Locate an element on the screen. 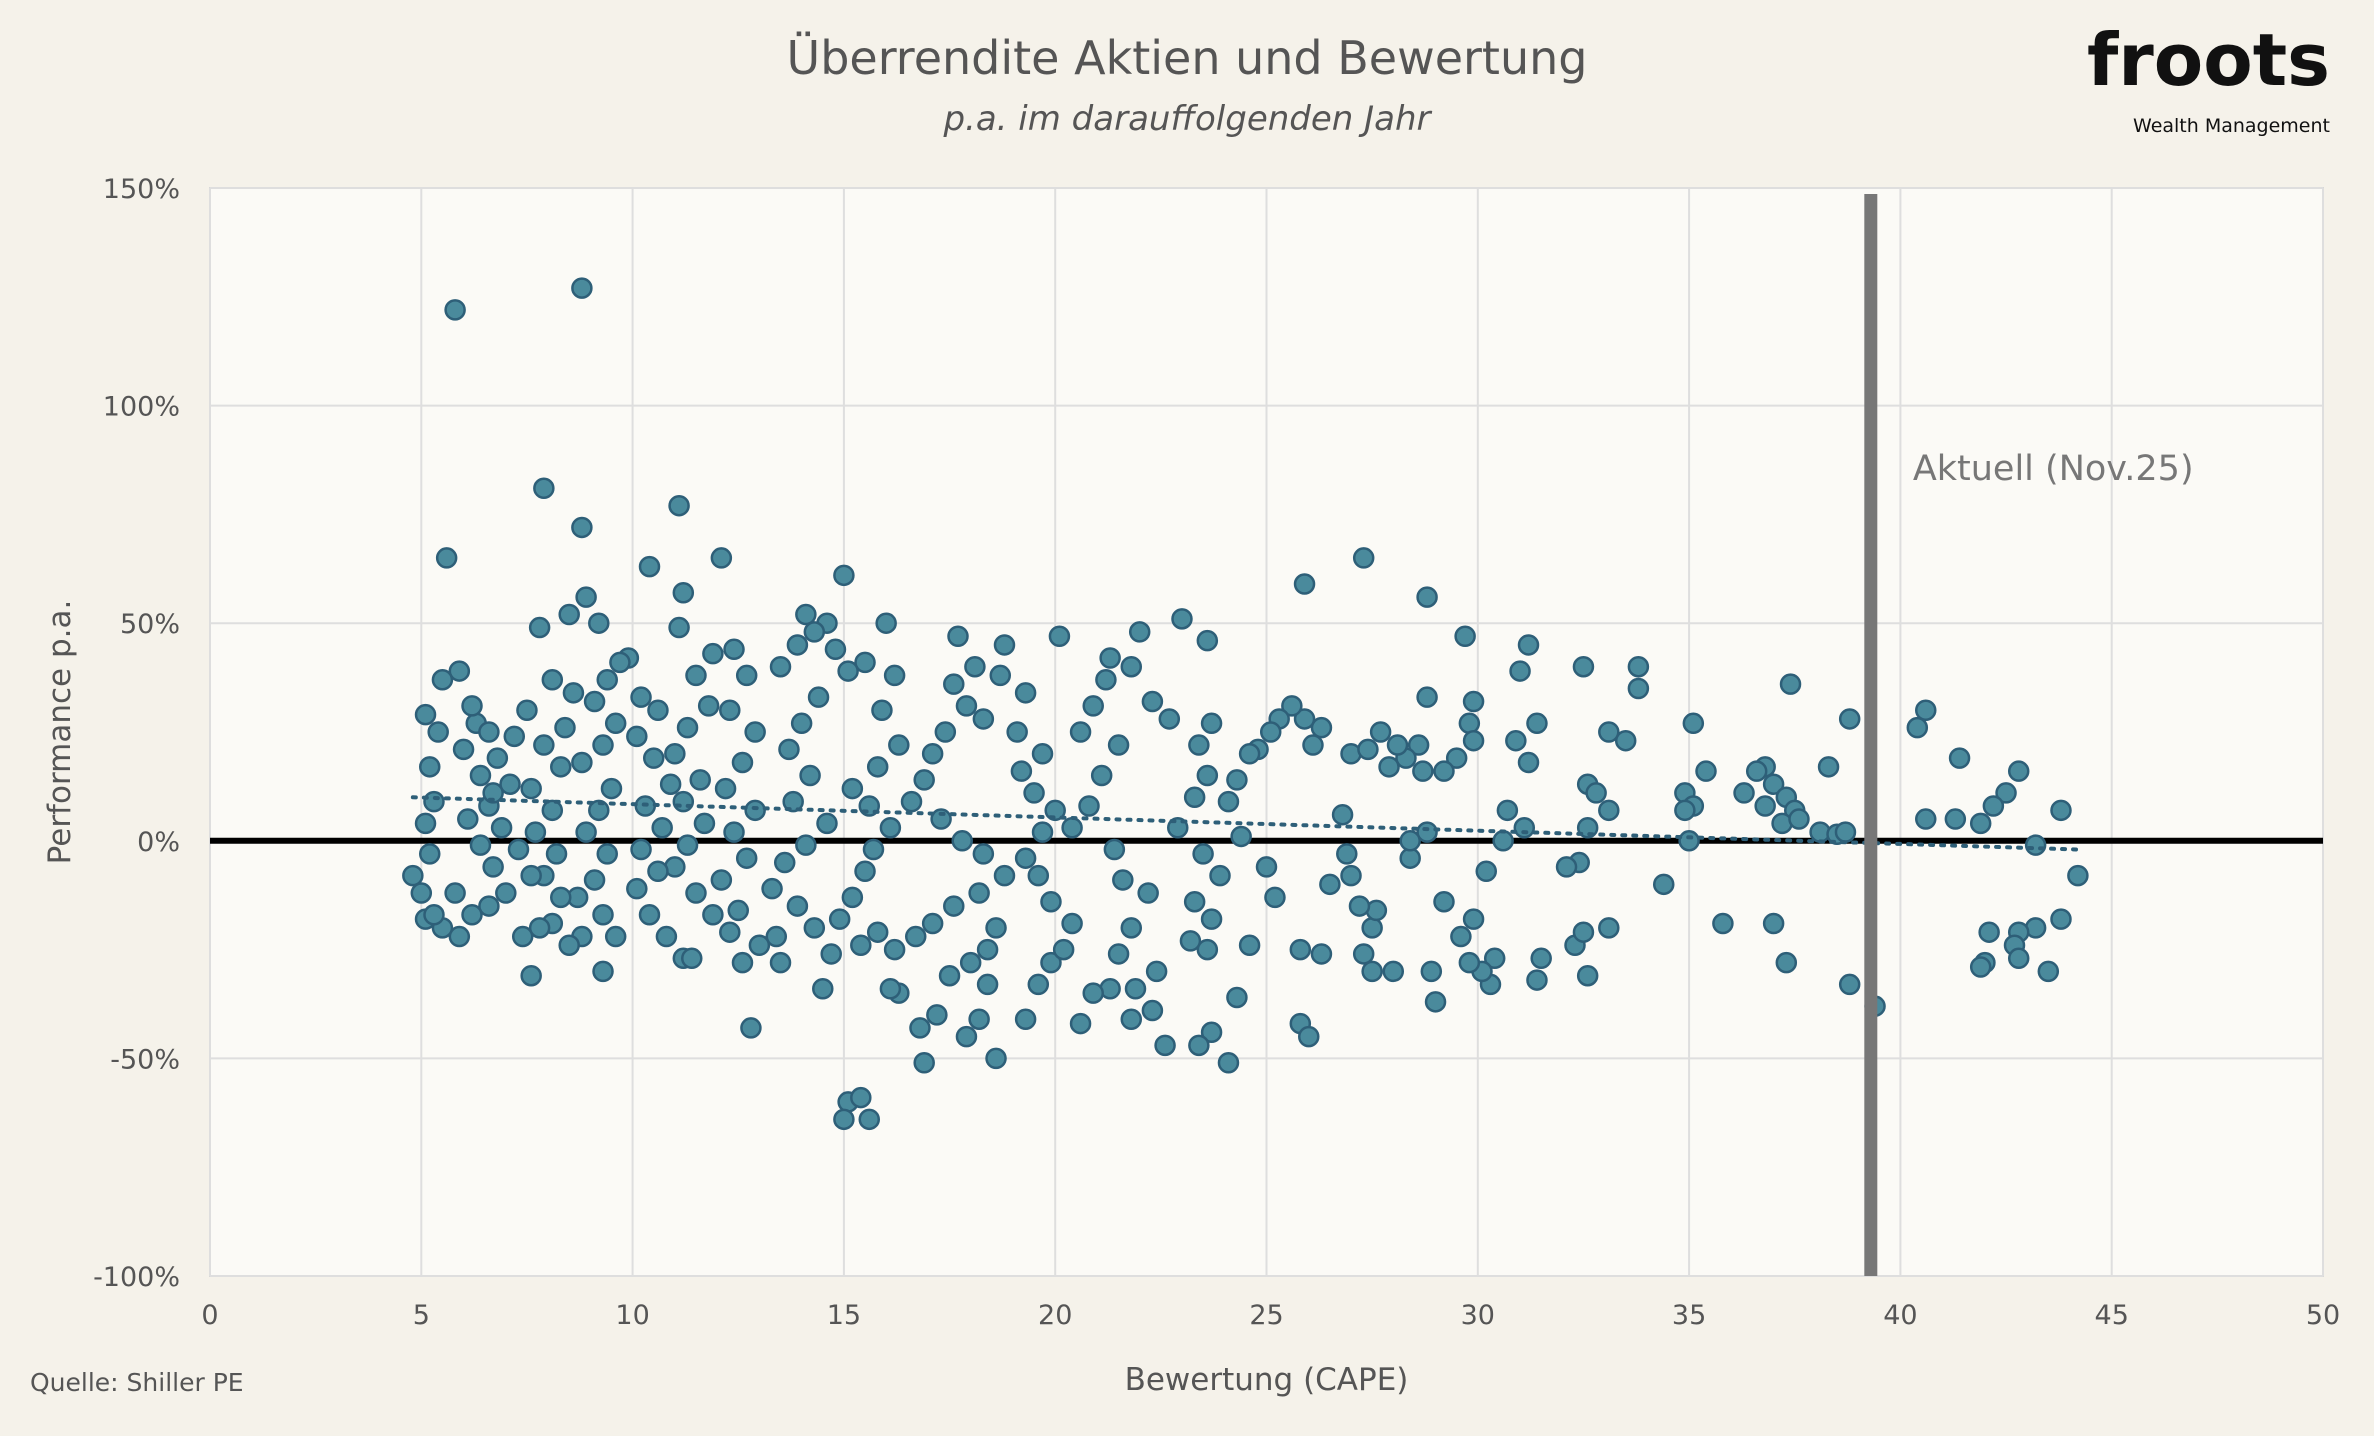  x-tick-label: 5 is located at coordinates (421, 1315).